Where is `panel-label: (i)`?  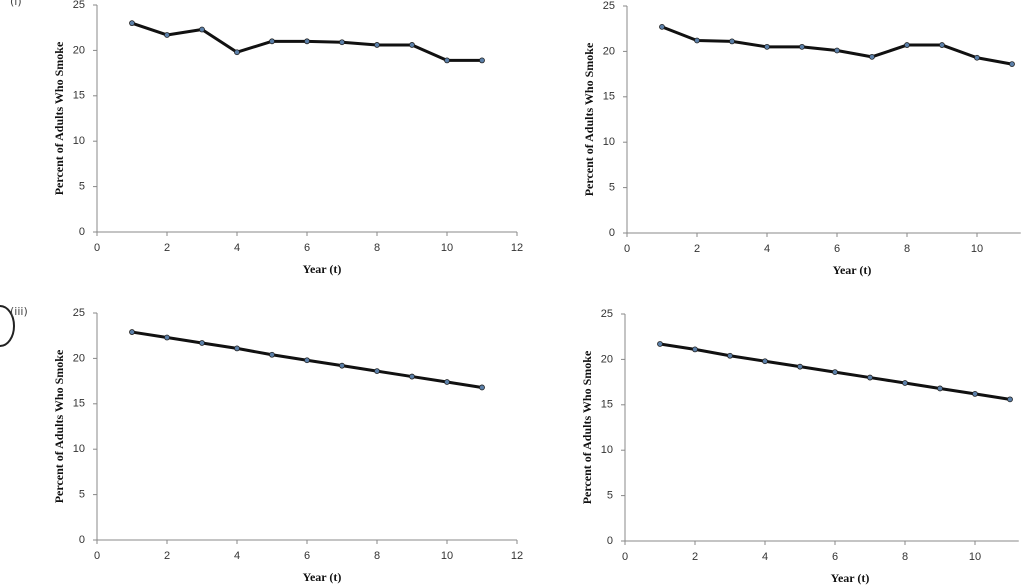 panel-label: (i) is located at coordinates (16, 4).